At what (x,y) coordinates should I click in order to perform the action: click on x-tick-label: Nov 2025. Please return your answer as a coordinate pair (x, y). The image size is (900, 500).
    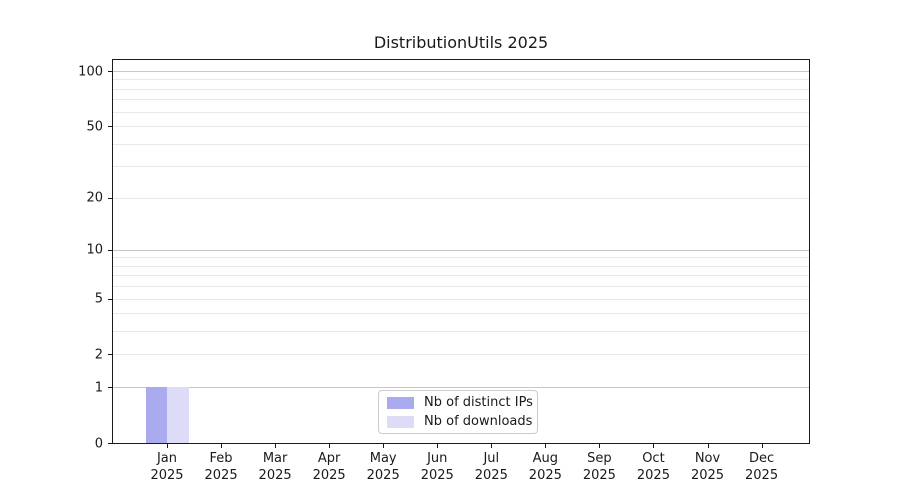
    Looking at the image, I should click on (708, 467).